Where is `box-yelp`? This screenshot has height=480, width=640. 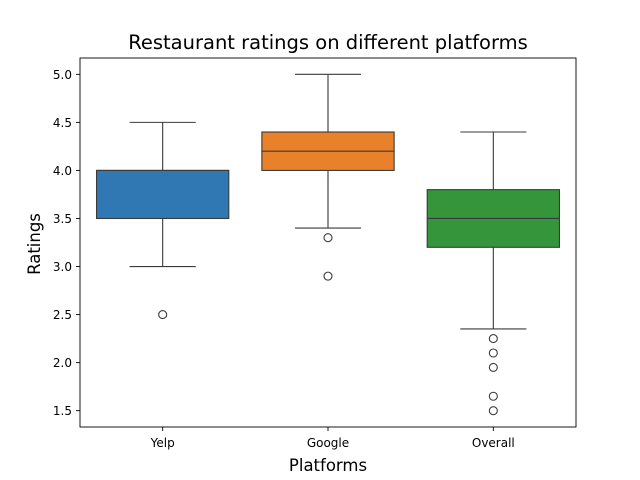 box-yelp is located at coordinates (162, 194).